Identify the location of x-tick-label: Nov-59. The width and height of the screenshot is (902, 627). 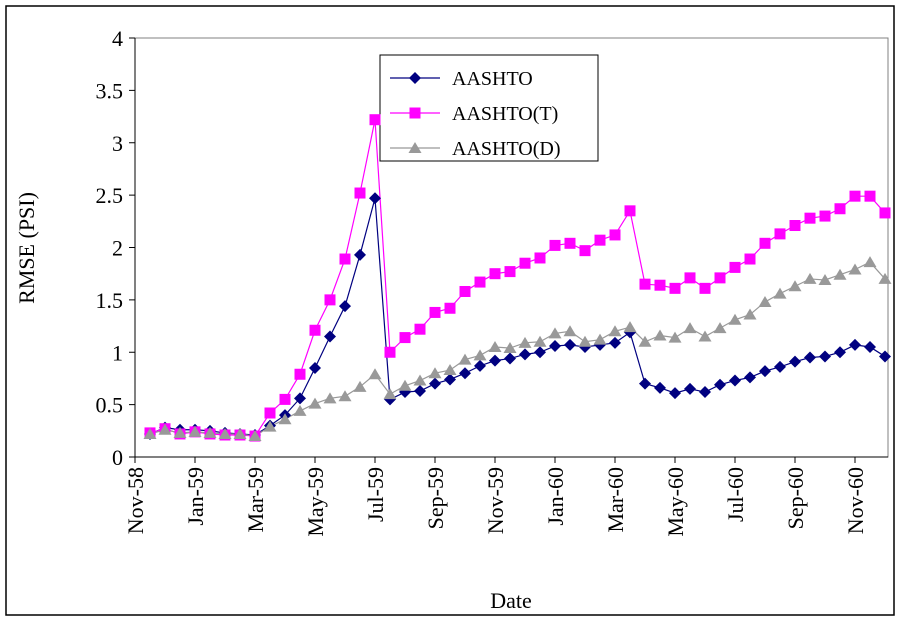
(495, 500).